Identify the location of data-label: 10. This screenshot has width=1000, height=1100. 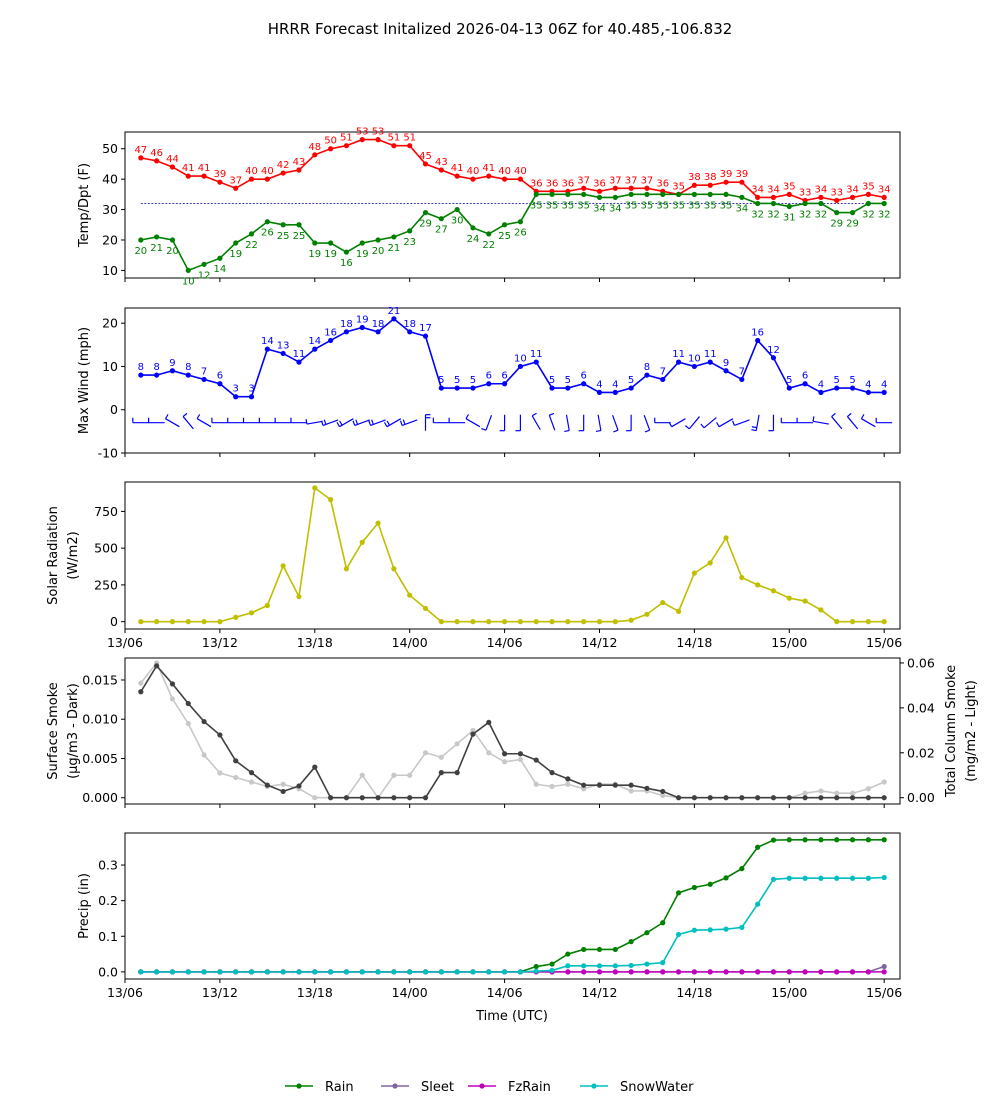
(694, 358).